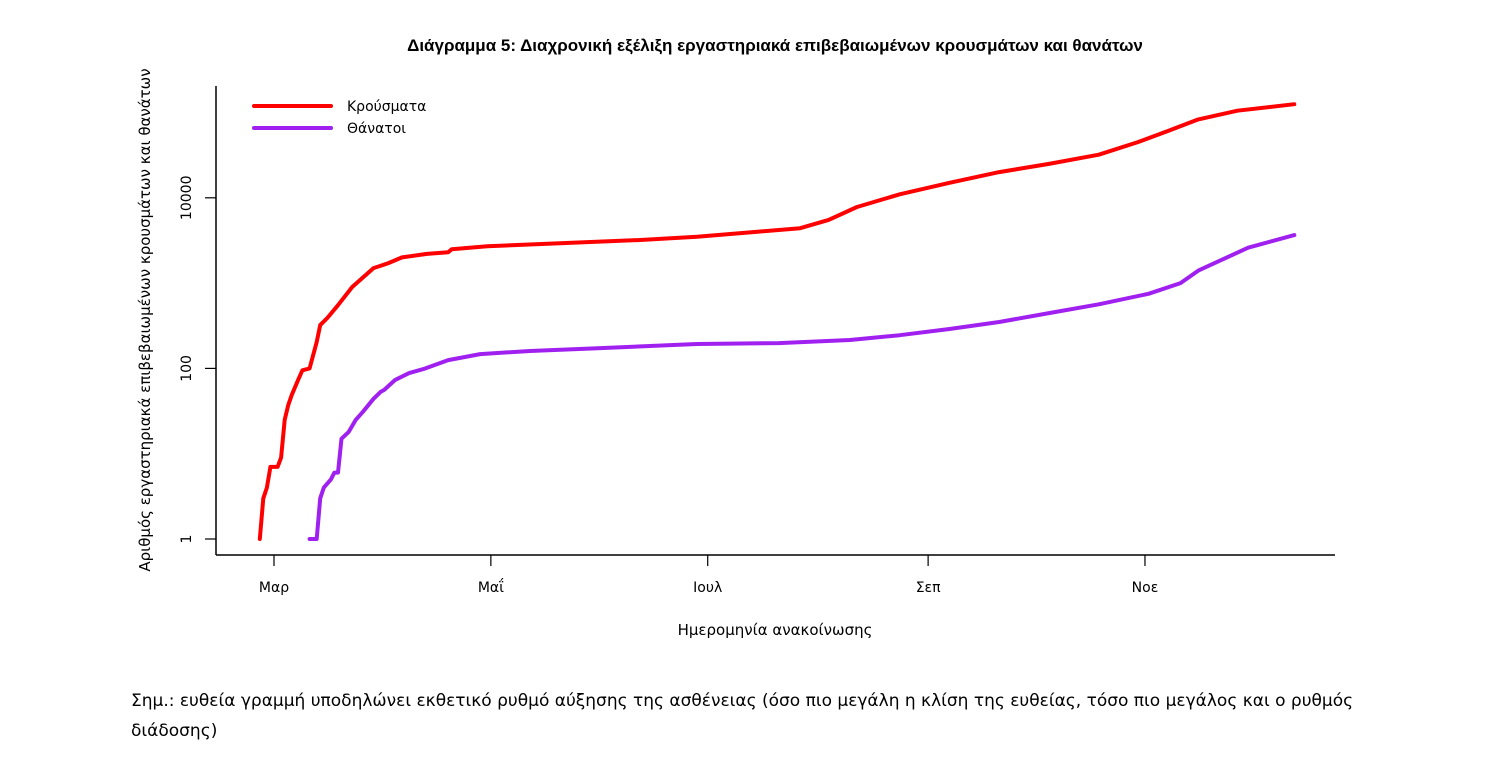 This screenshot has width=1500, height=780. Describe the element at coordinates (187, 539) in the screenshot. I see `y-tick-label: 1` at that location.